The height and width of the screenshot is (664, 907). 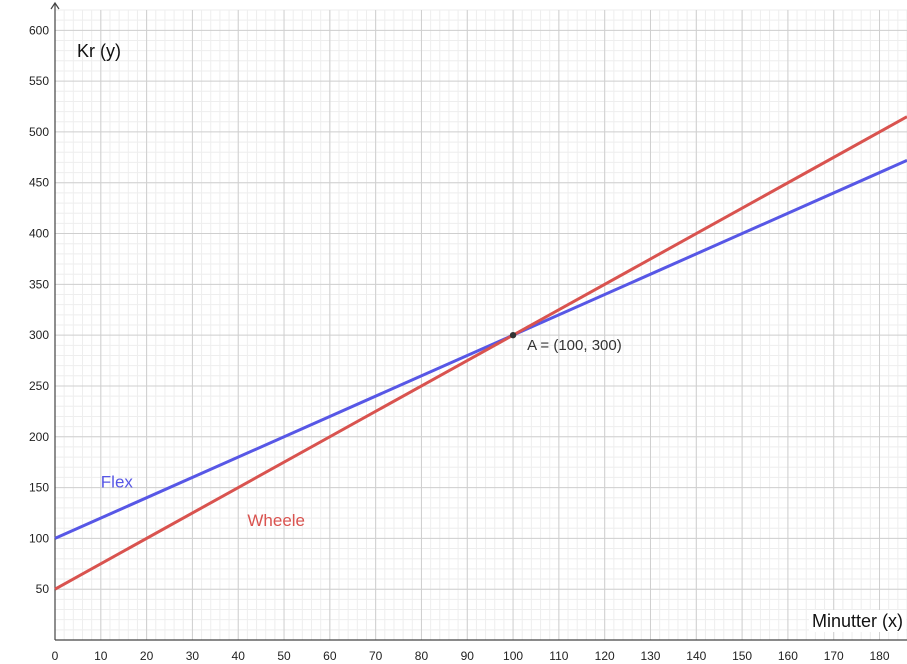 What do you see at coordinates (39, 183) in the screenshot?
I see `y-tick-label: 450` at bounding box center [39, 183].